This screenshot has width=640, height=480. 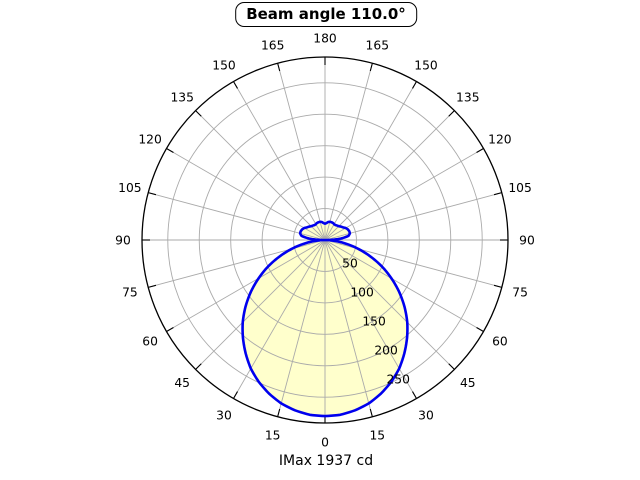 I want to click on r-tick-label: 50, so click(x=350, y=263).